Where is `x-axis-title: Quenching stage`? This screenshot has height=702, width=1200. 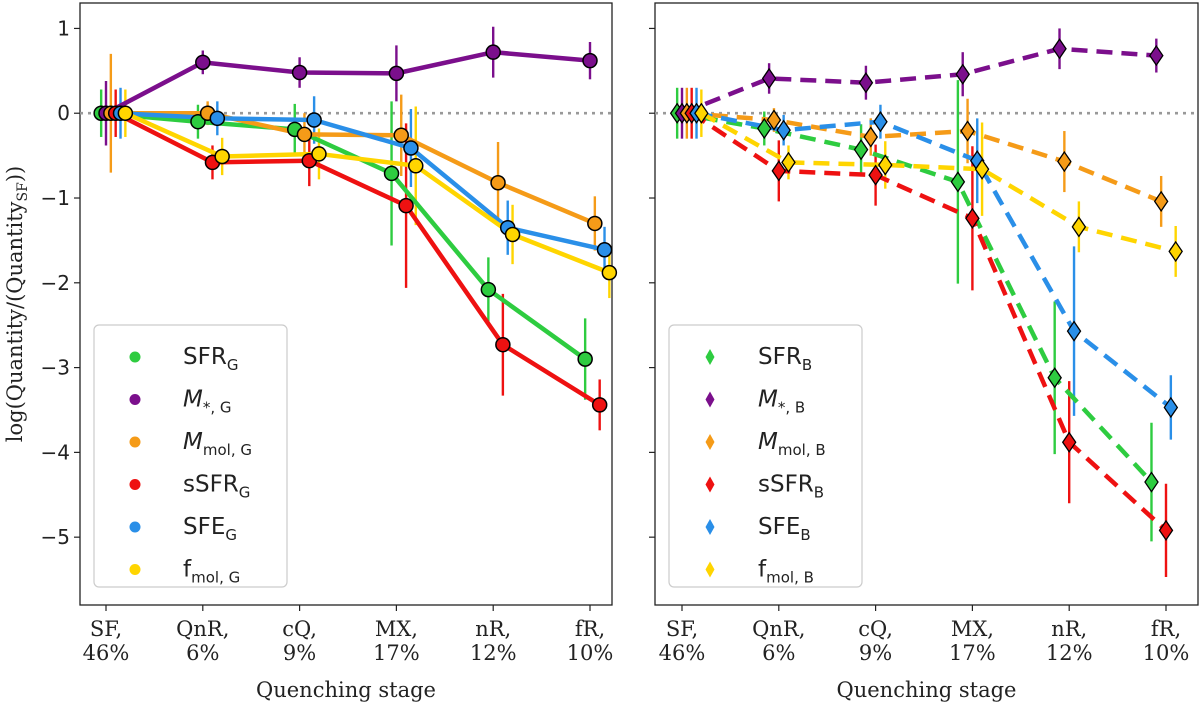
x-axis-title: Quenching stage is located at coordinates (346, 690).